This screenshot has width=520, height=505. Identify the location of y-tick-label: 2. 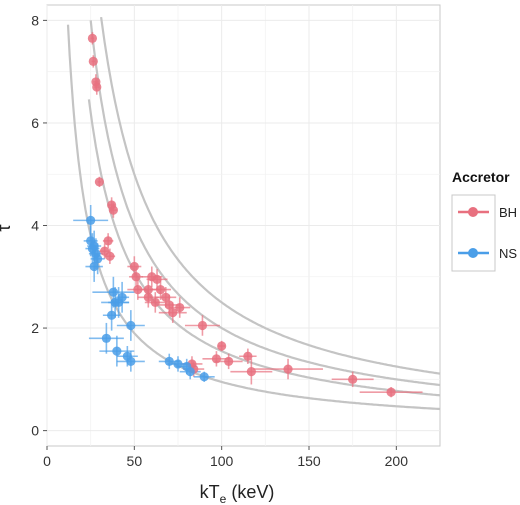
(35, 328).